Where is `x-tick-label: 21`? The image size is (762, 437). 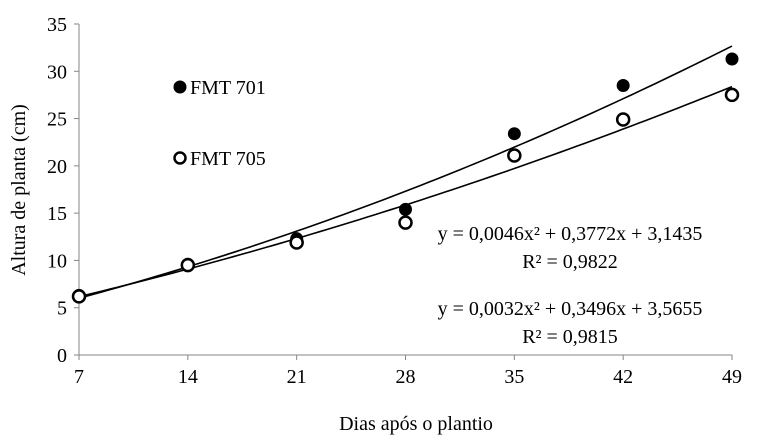 x-tick-label: 21 is located at coordinates (297, 377).